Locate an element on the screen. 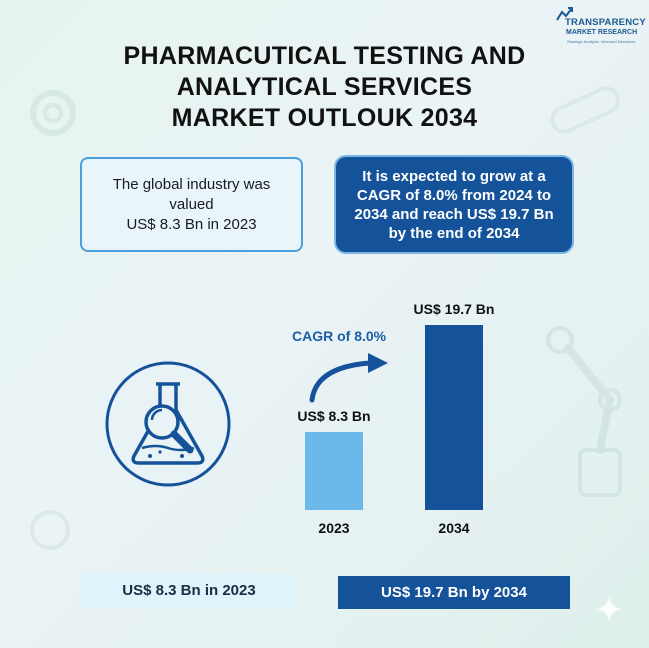 The image size is (649, 648). data-label-2034: US$ 19.7 Bn is located at coordinates (454, 309).